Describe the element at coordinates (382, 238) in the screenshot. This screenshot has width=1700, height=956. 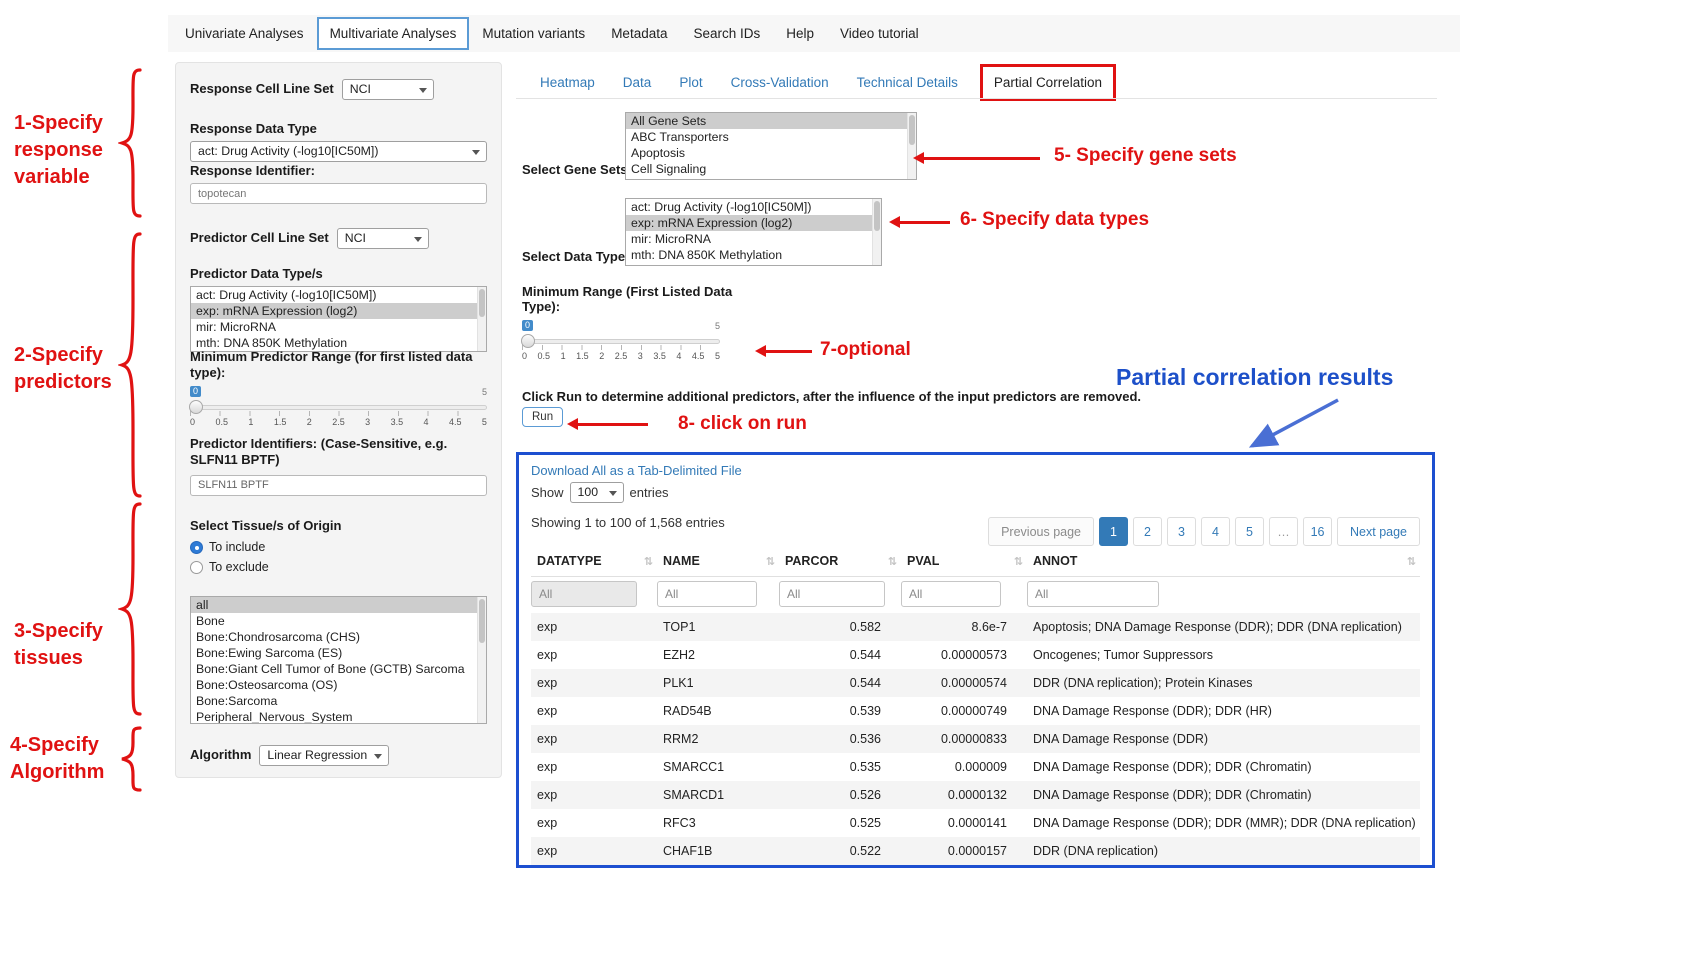
I see `predictor-cell-line-set-select: NCI` at that location.